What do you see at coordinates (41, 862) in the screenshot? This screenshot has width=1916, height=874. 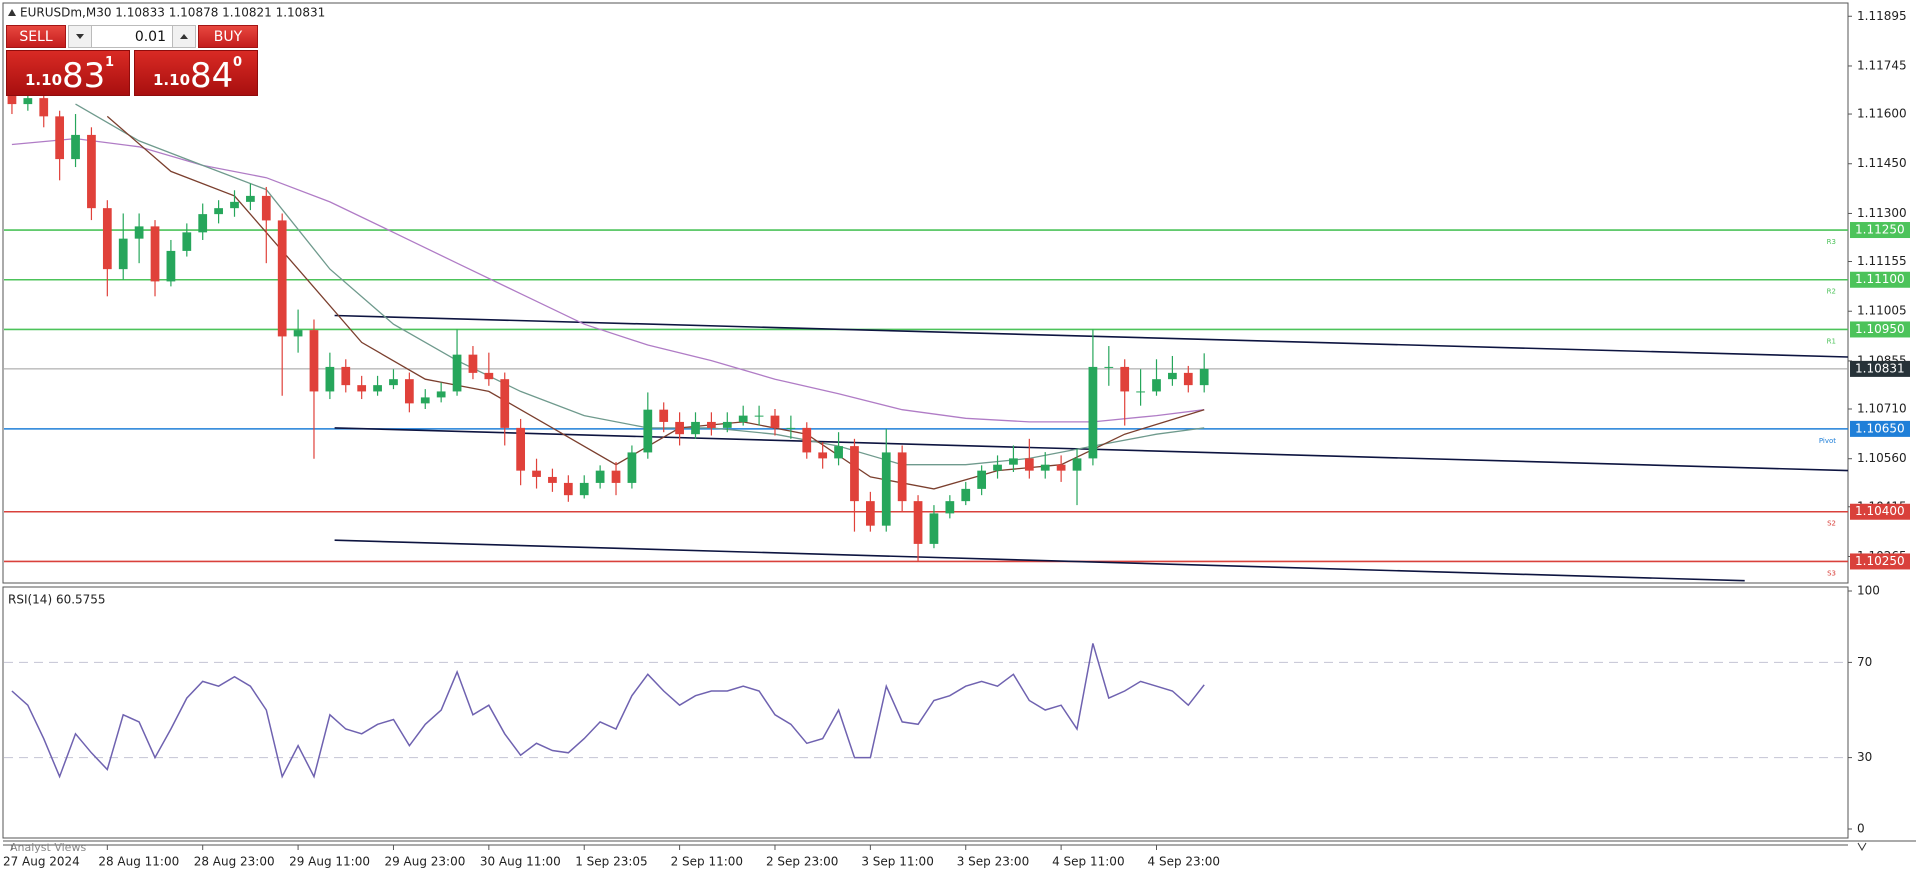 I see `x-tick-label: 27 Aug 2024` at bounding box center [41, 862].